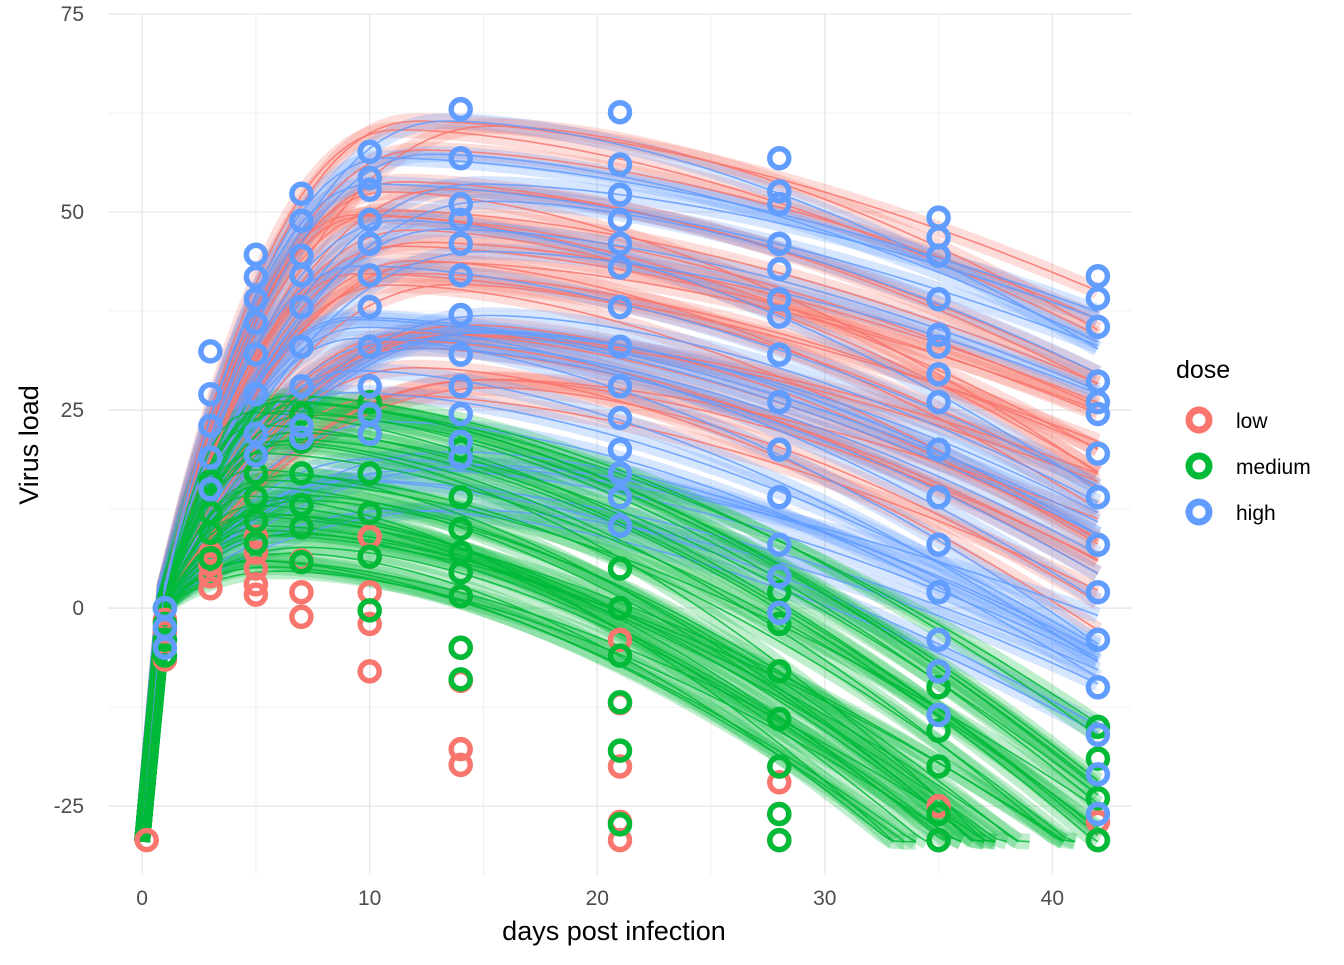  I want to click on y-axis-ticks: -25 0 25 50 75, so click(69, 410).